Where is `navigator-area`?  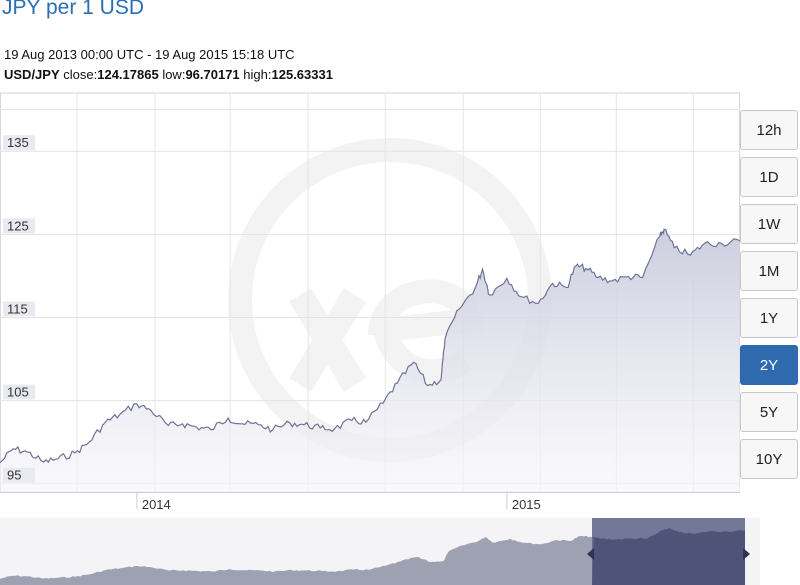 navigator-area is located at coordinates (372, 556).